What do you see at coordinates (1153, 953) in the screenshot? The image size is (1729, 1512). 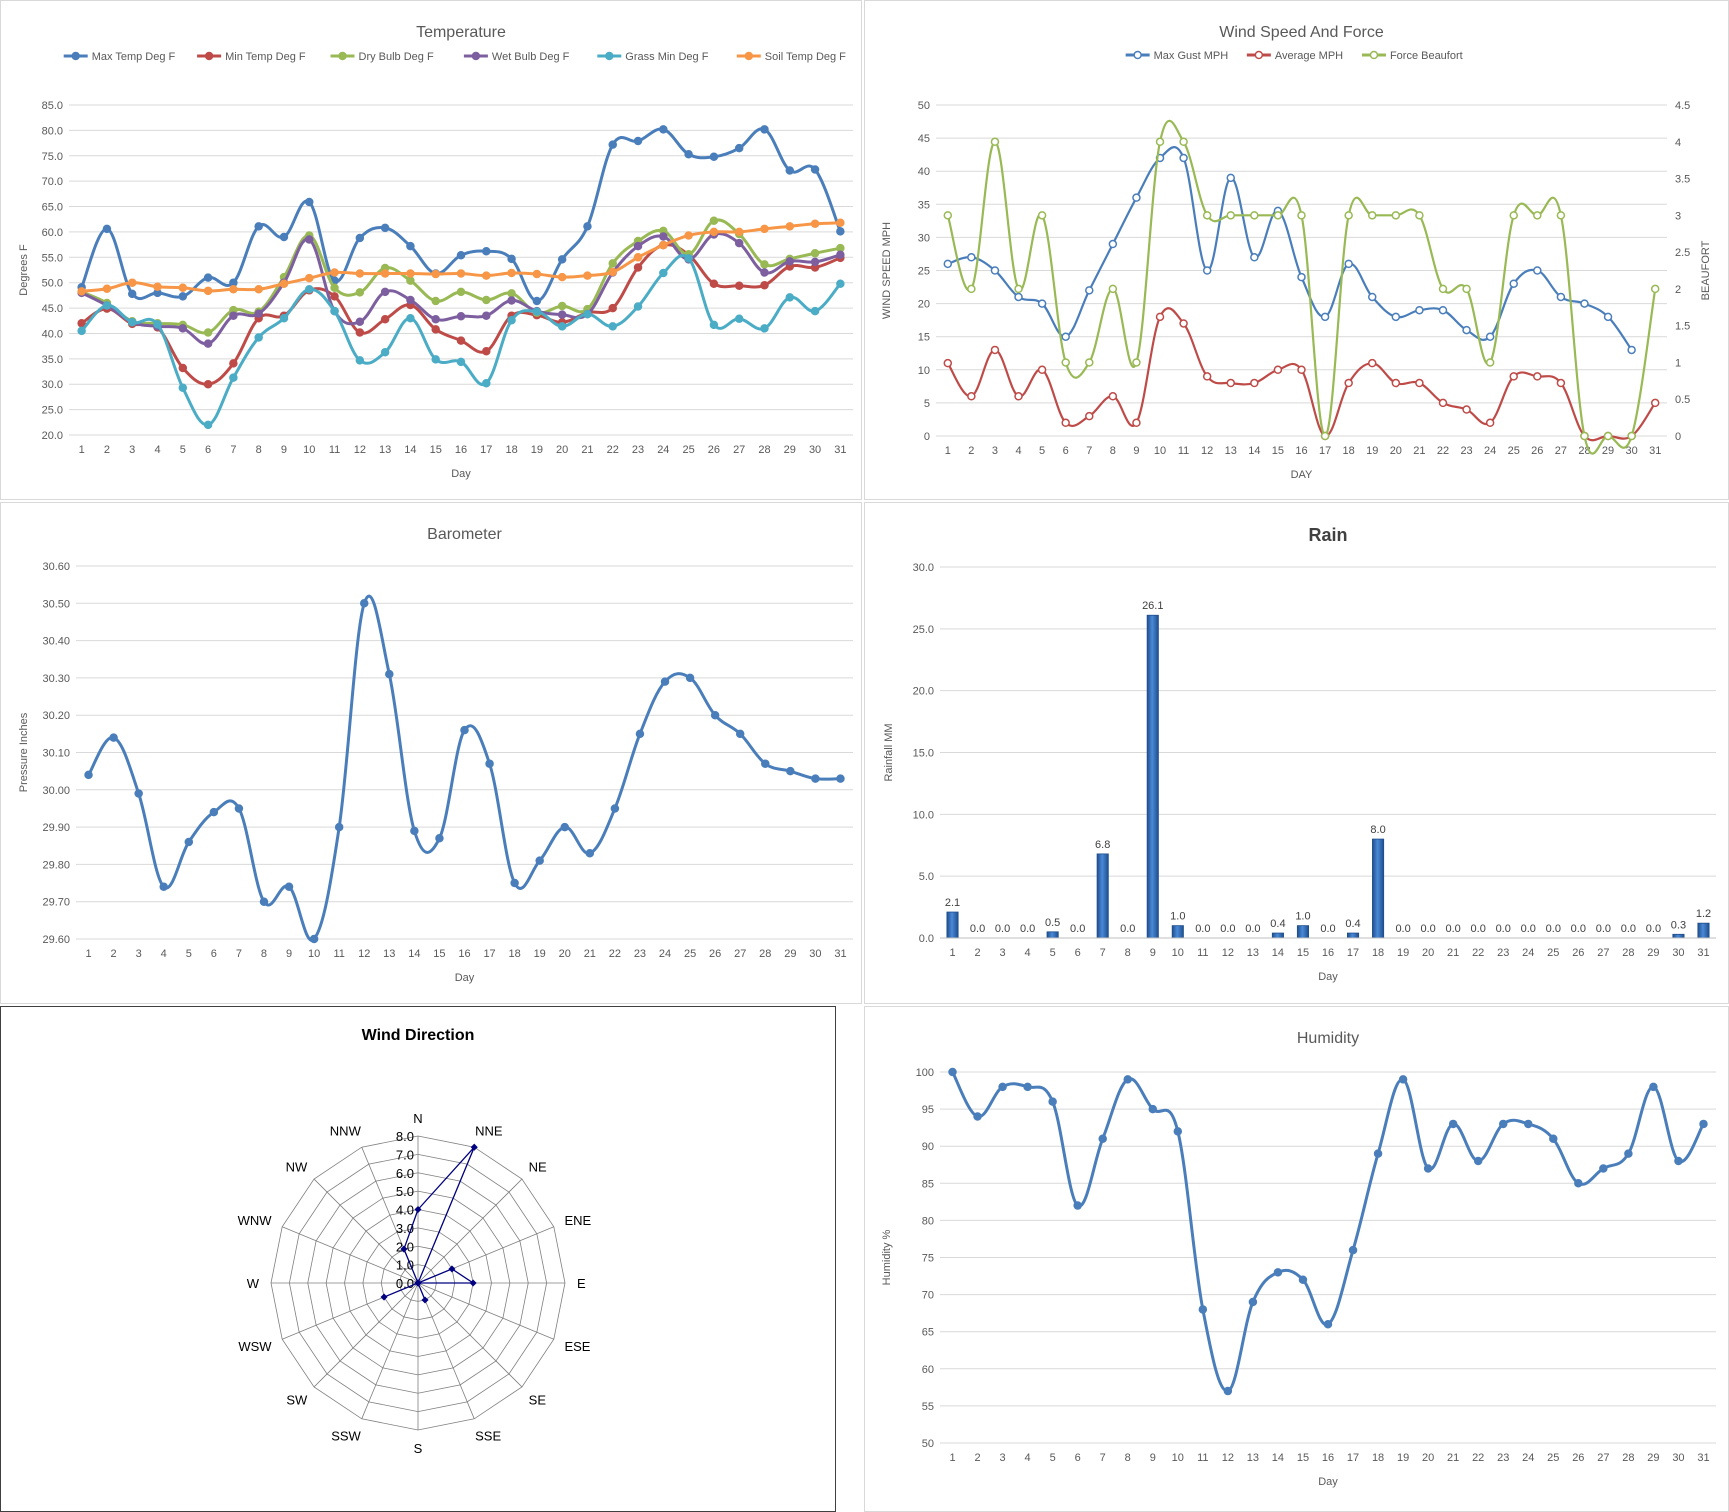 I see `x-tick-label: 9` at bounding box center [1153, 953].